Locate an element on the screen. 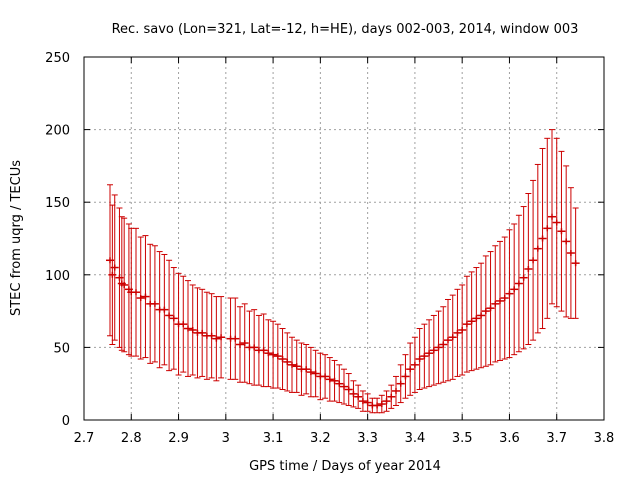  x-tick-label: 3.2 is located at coordinates (320, 438).